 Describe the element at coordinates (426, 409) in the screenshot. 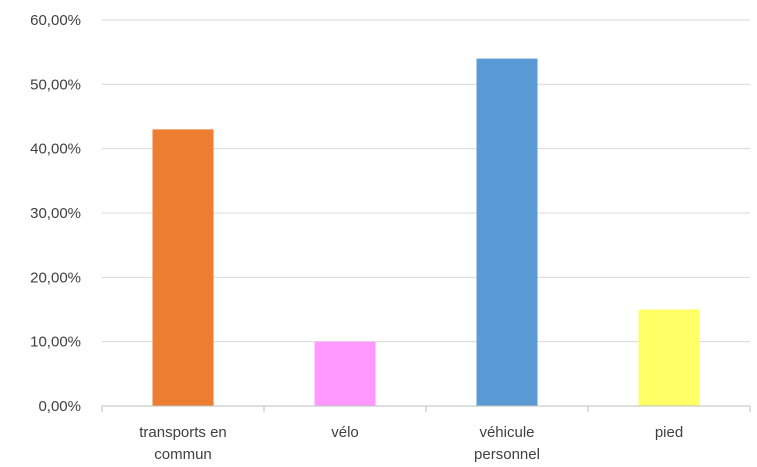

I see `x-axis-ticks` at that location.